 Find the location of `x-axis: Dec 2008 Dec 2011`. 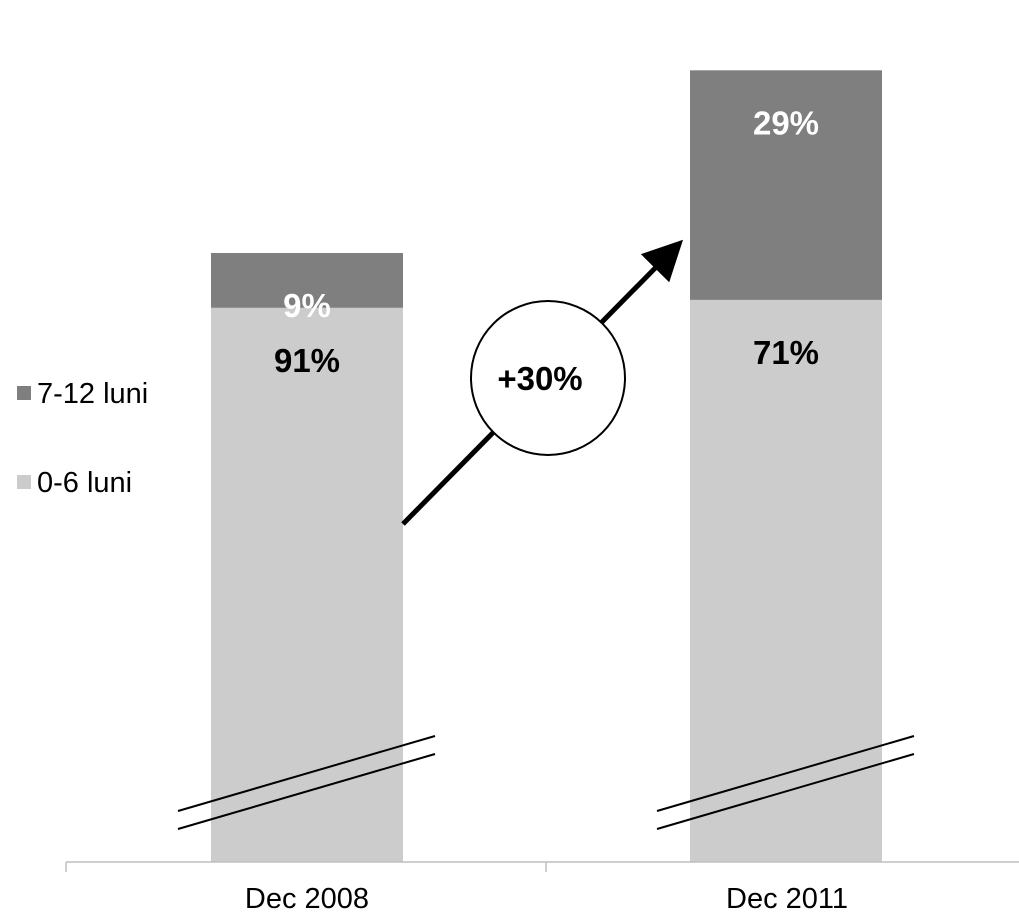

x-axis: Dec 2008 Dec 2011 is located at coordinates (542, 888).